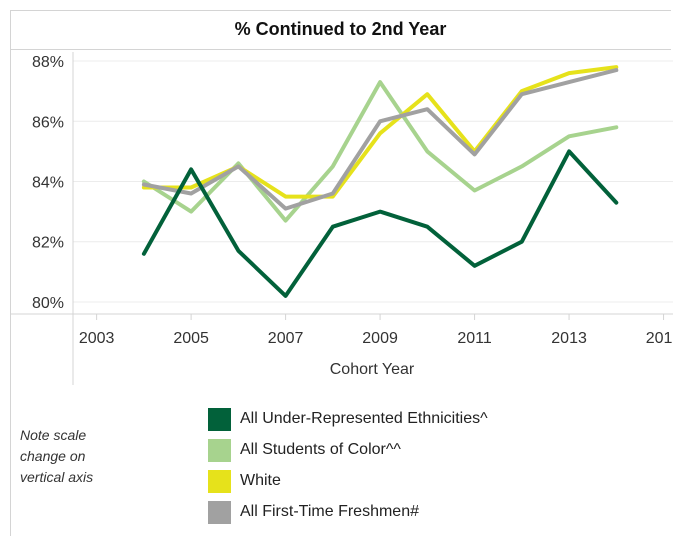  I want to click on chart-title-bar: % Continued to 2nd Year, so click(340, 30).